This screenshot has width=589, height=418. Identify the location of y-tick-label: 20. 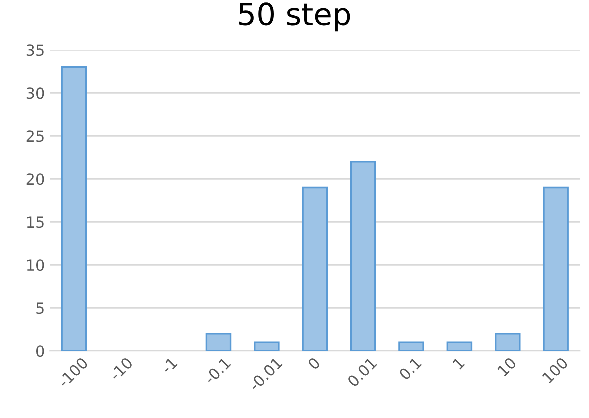
(35, 180).